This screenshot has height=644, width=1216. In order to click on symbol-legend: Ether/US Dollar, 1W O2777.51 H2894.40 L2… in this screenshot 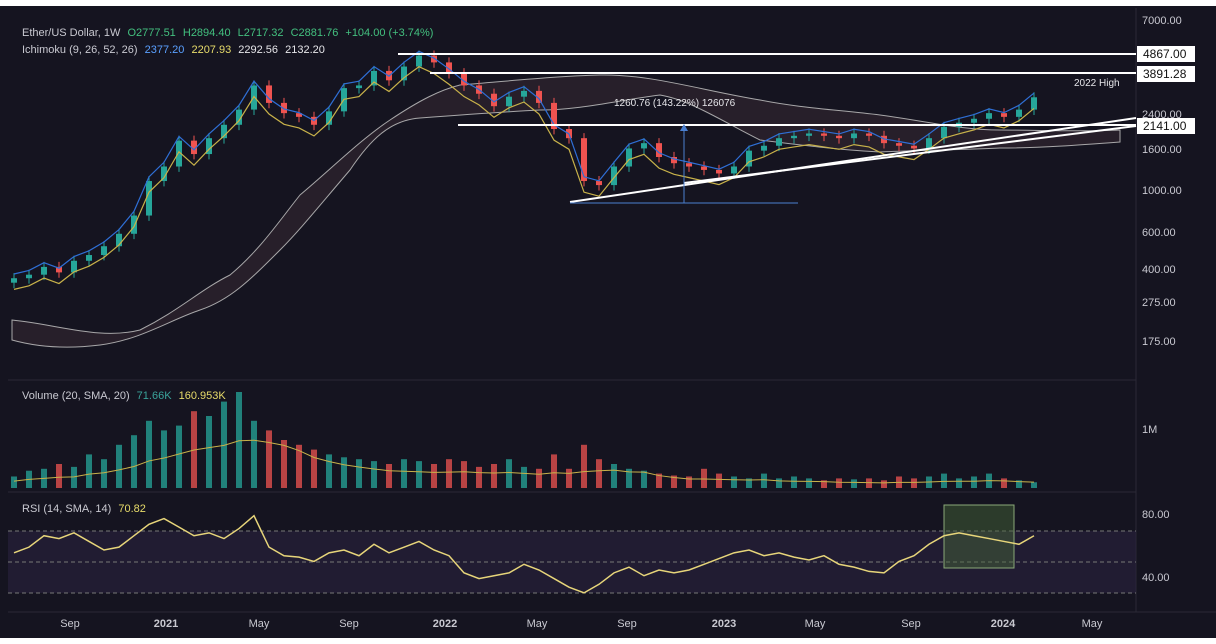, I will do `click(229, 33)`.